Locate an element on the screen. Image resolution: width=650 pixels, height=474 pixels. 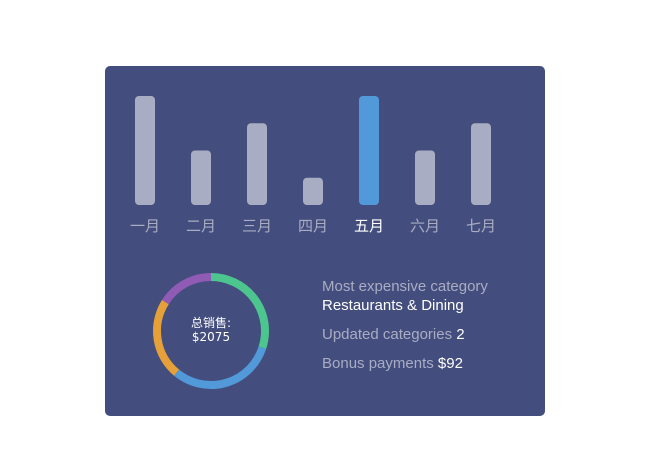
updated-categories: Updated categories 2 is located at coordinates (393, 334).